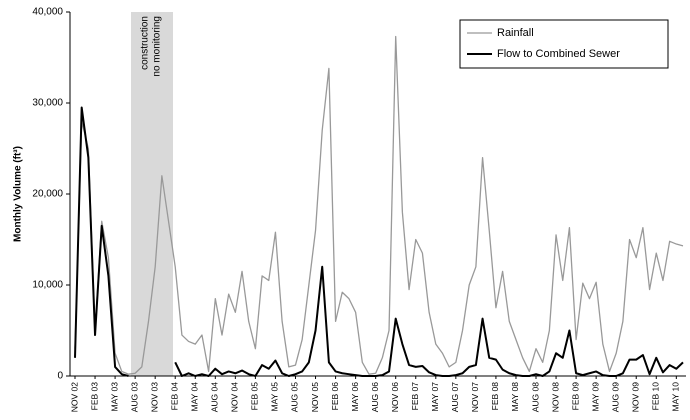 The image size is (690, 420). I want to click on x-tick-label: MAY 04, so click(195, 397).